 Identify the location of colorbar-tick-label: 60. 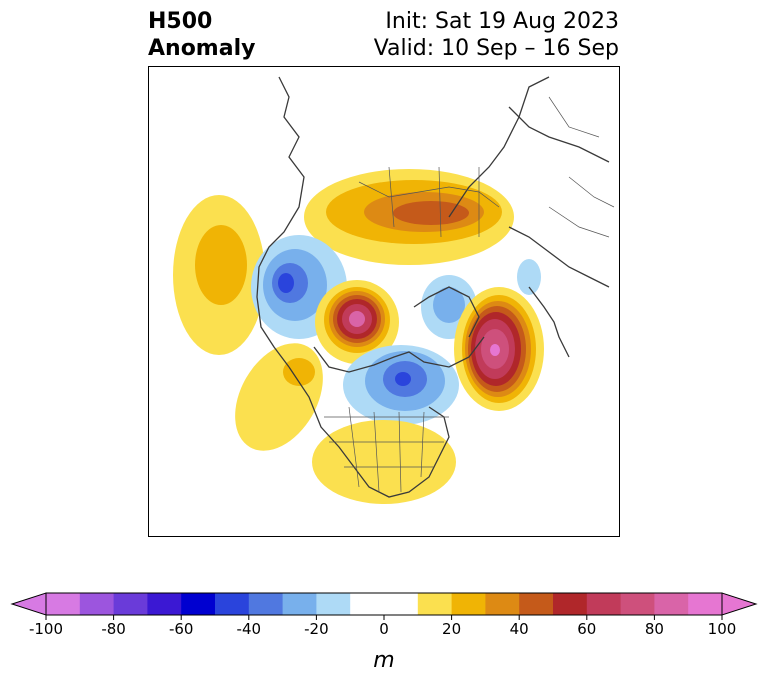
(586, 629).